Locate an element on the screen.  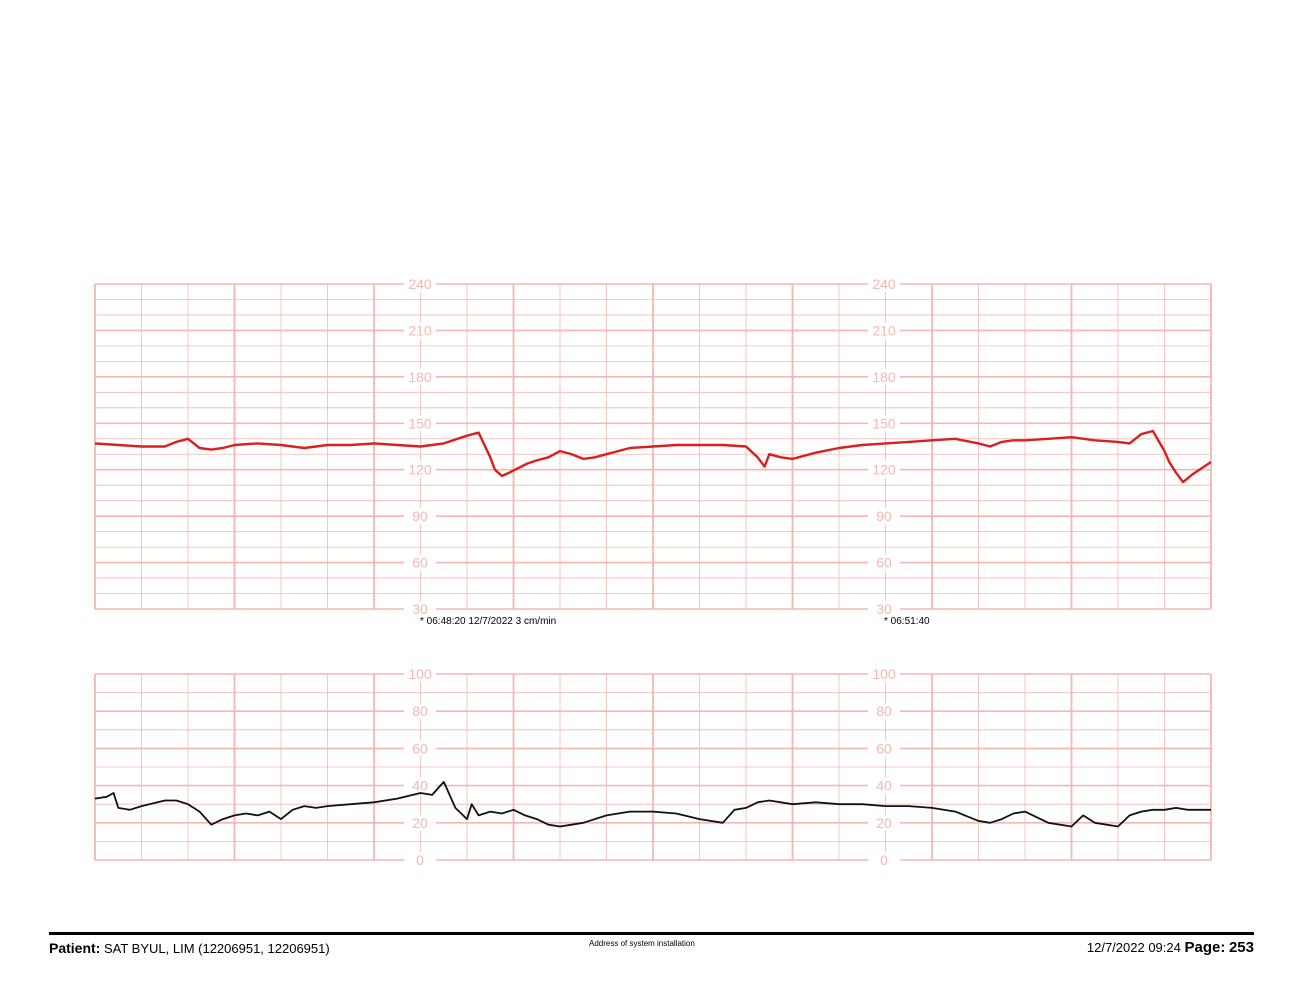
ua-axis-labels: 0 20 40 60 80 100 0 20 40 60 80 100 is located at coordinates (652, 767).